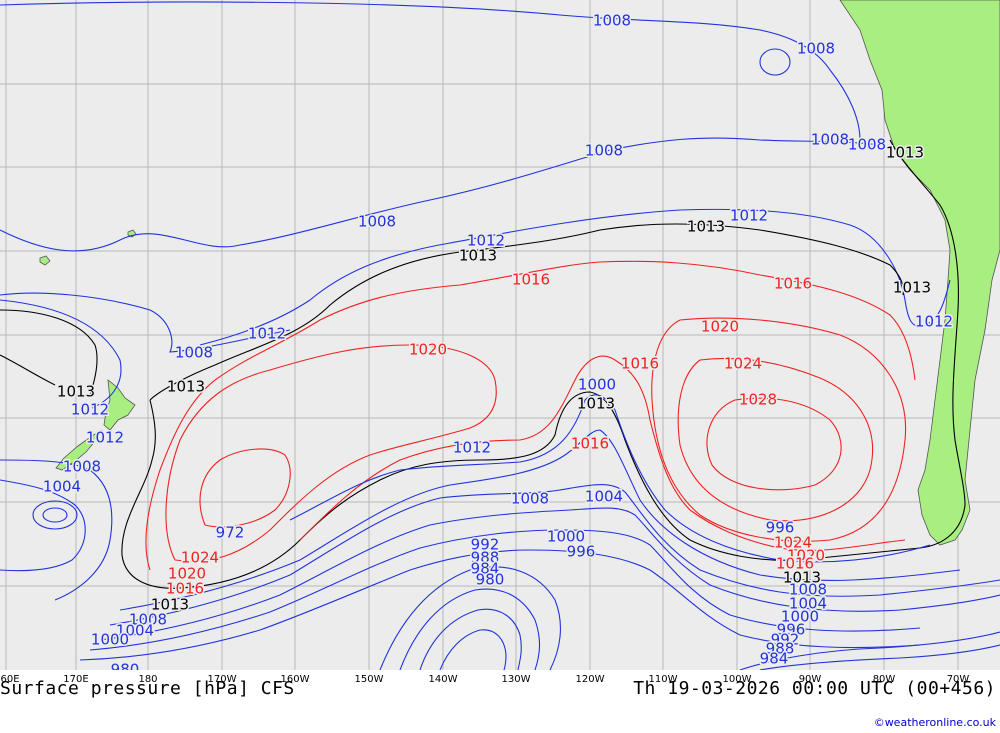 The width and height of the screenshot is (1000, 733). Describe the element at coordinates (919, 273) in the screenshot. I see `south-america-land` at that location.